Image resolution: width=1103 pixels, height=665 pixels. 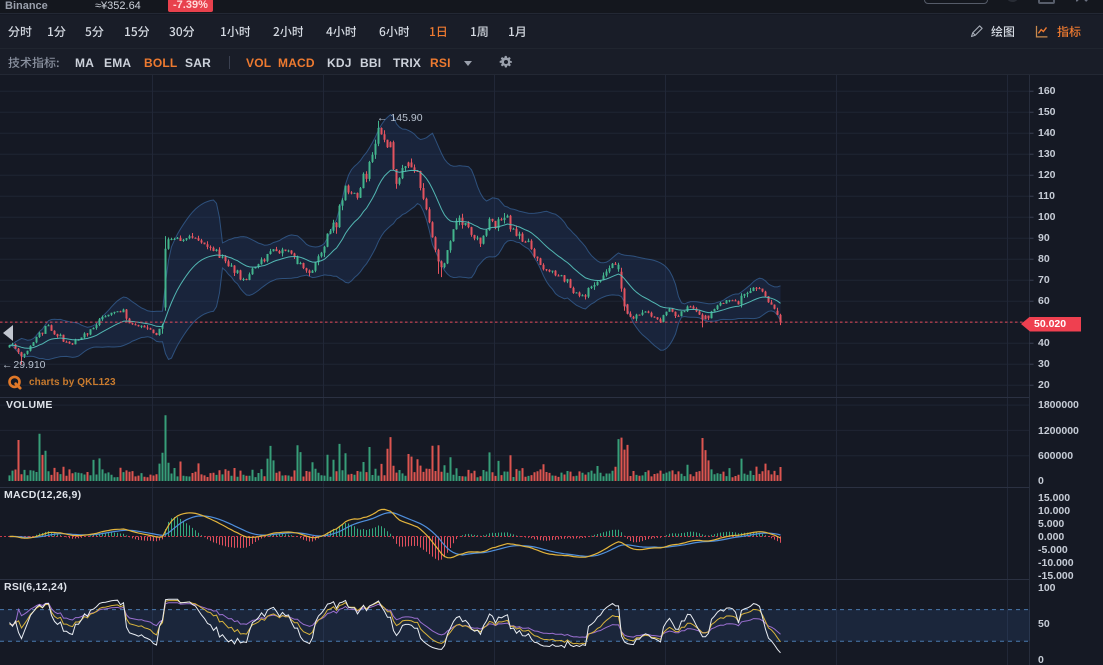 I want to click on indicator-chart-icon, so click(x=1041, y=31).